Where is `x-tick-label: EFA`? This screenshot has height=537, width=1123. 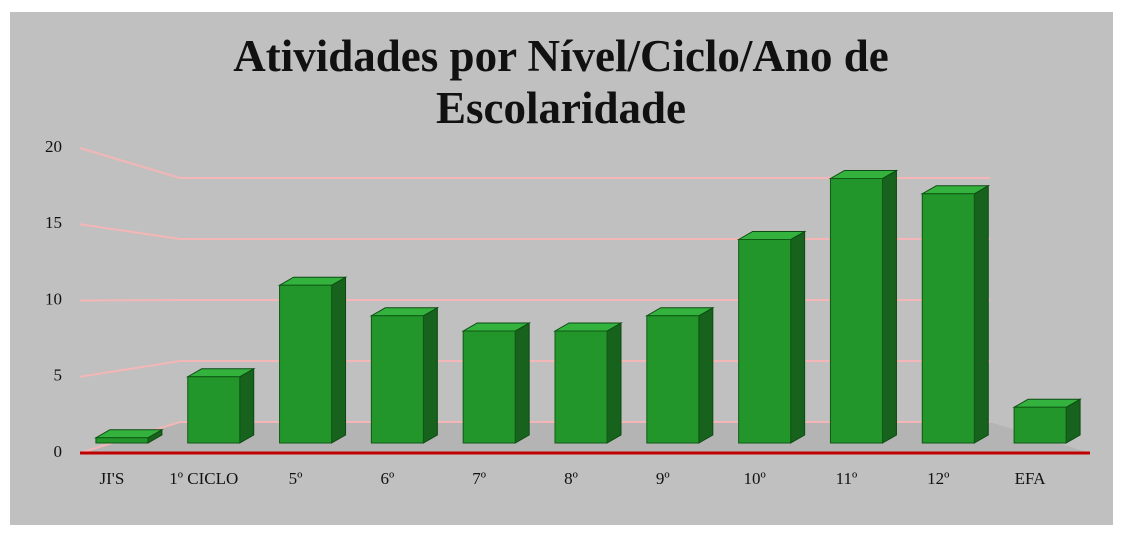 x-tick-label: EFA is located at coordinates (1030, 478).